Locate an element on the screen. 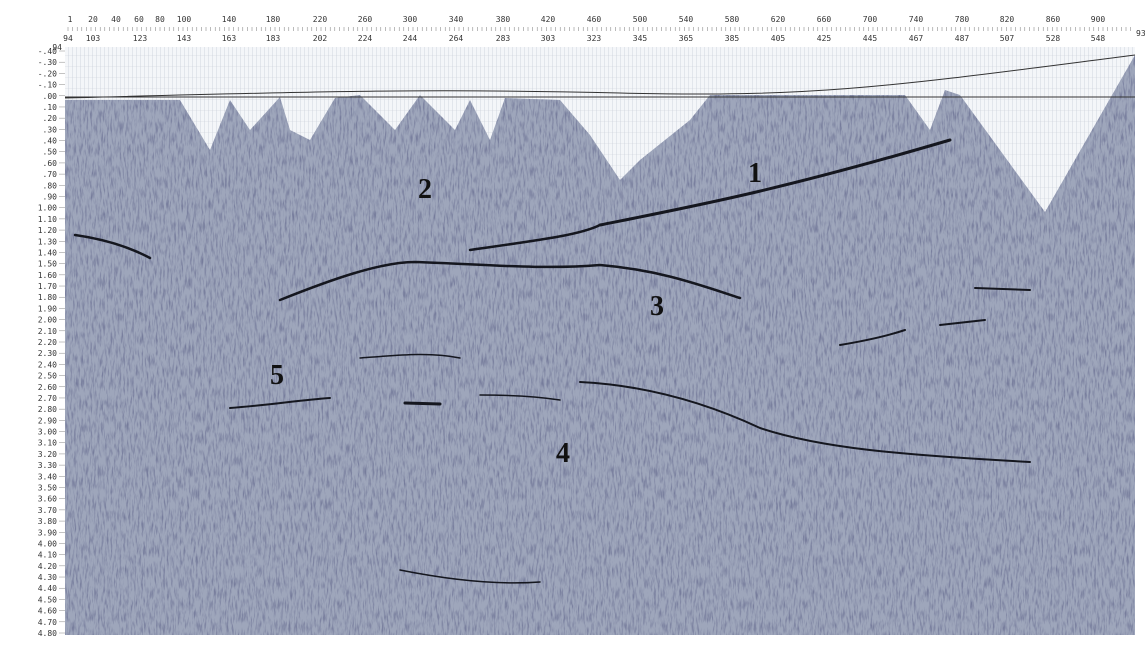 Image resolution: width=1145 pixels, height=661 pixels. trace-label: 740 is located at coordinates (916, 19).